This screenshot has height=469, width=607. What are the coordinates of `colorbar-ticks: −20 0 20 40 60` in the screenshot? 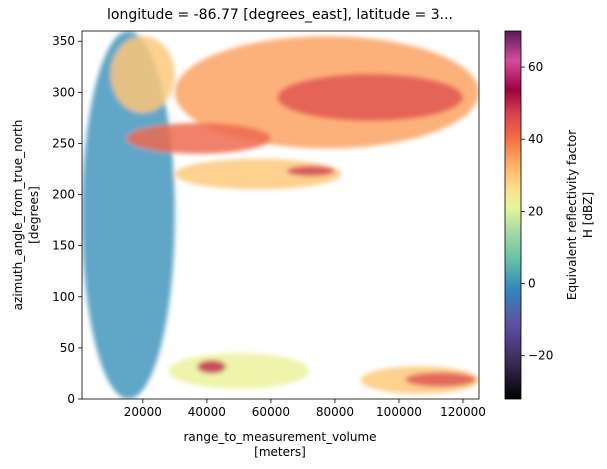 It's located at (537, 211).